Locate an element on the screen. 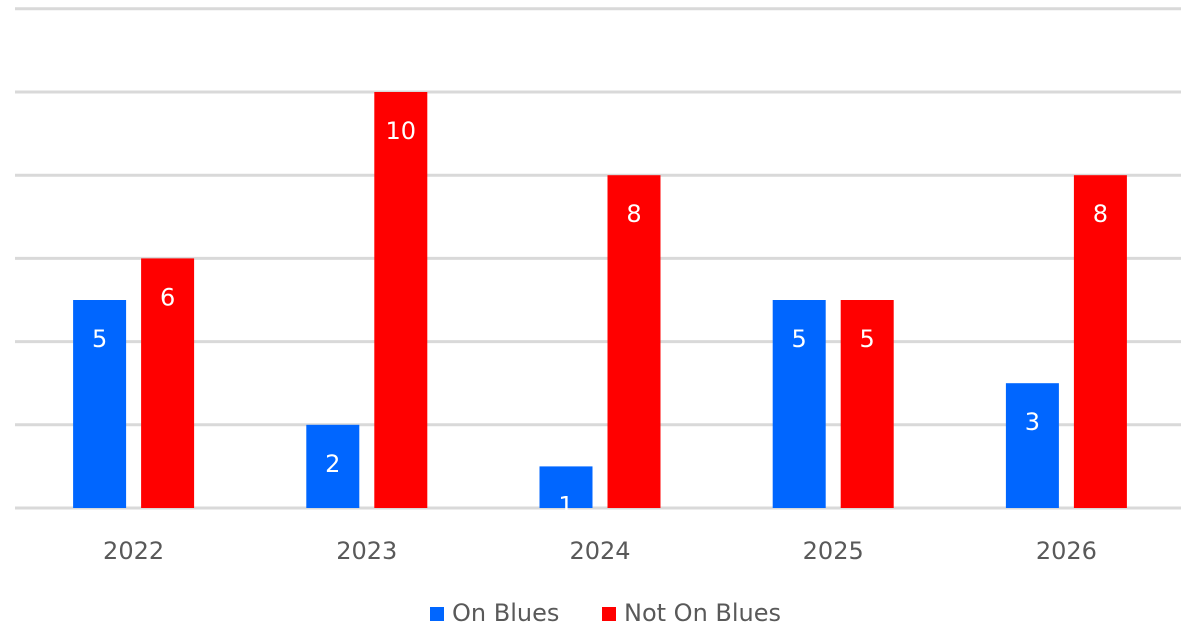  data-label: 1 is located at coordinates (565, 505).